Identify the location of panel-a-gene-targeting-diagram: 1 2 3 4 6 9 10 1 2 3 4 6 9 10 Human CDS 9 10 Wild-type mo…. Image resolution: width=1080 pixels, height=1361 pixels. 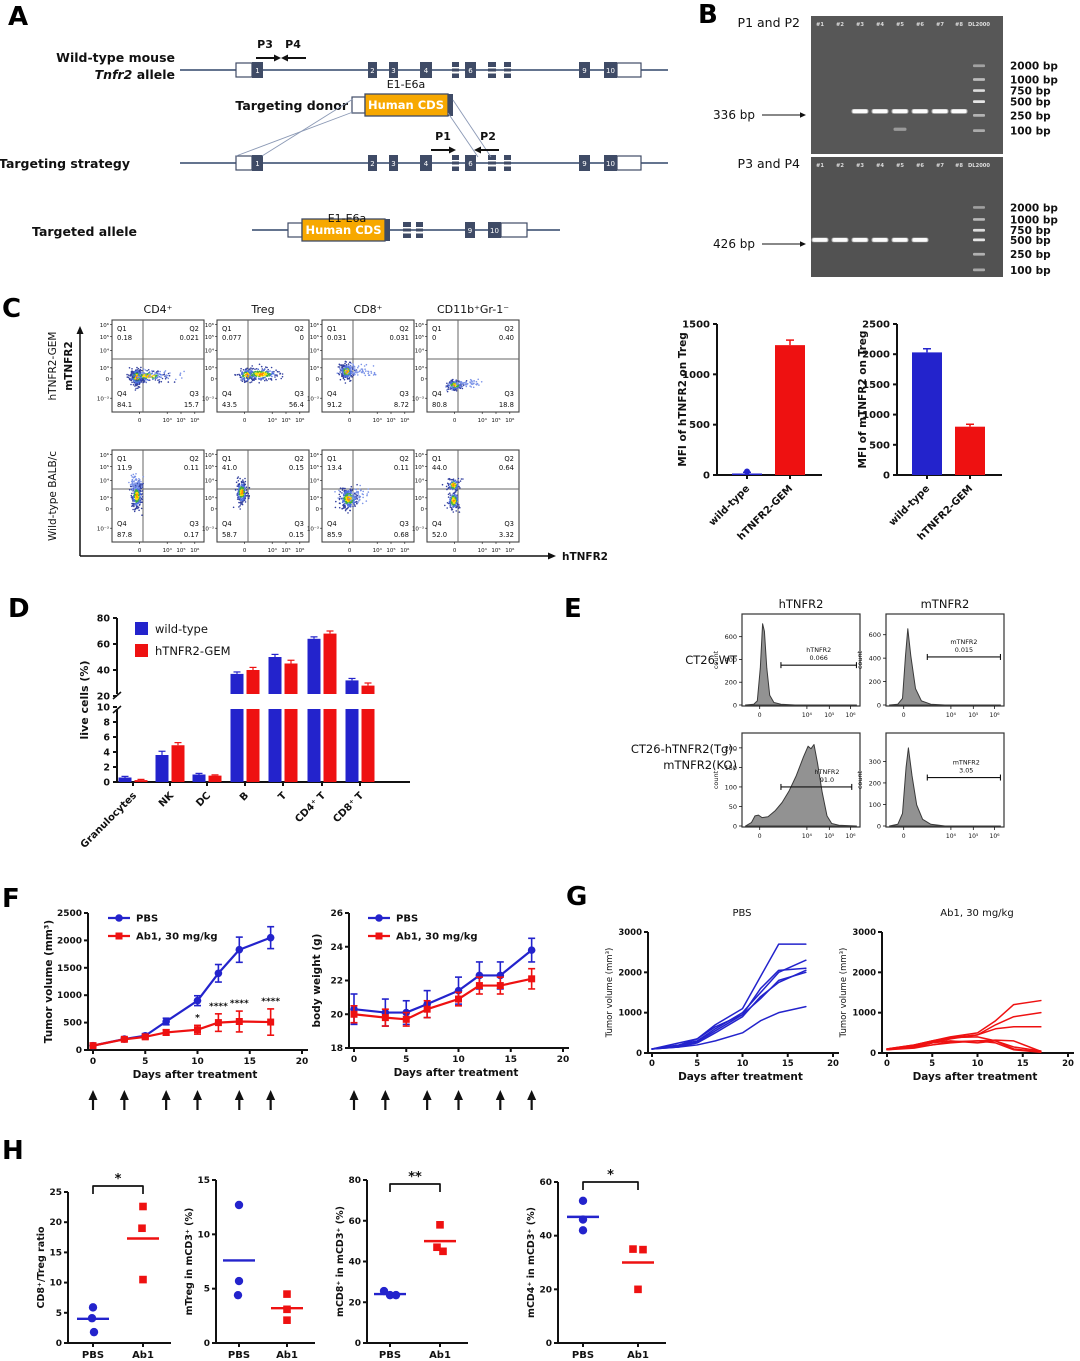
(334, 140).